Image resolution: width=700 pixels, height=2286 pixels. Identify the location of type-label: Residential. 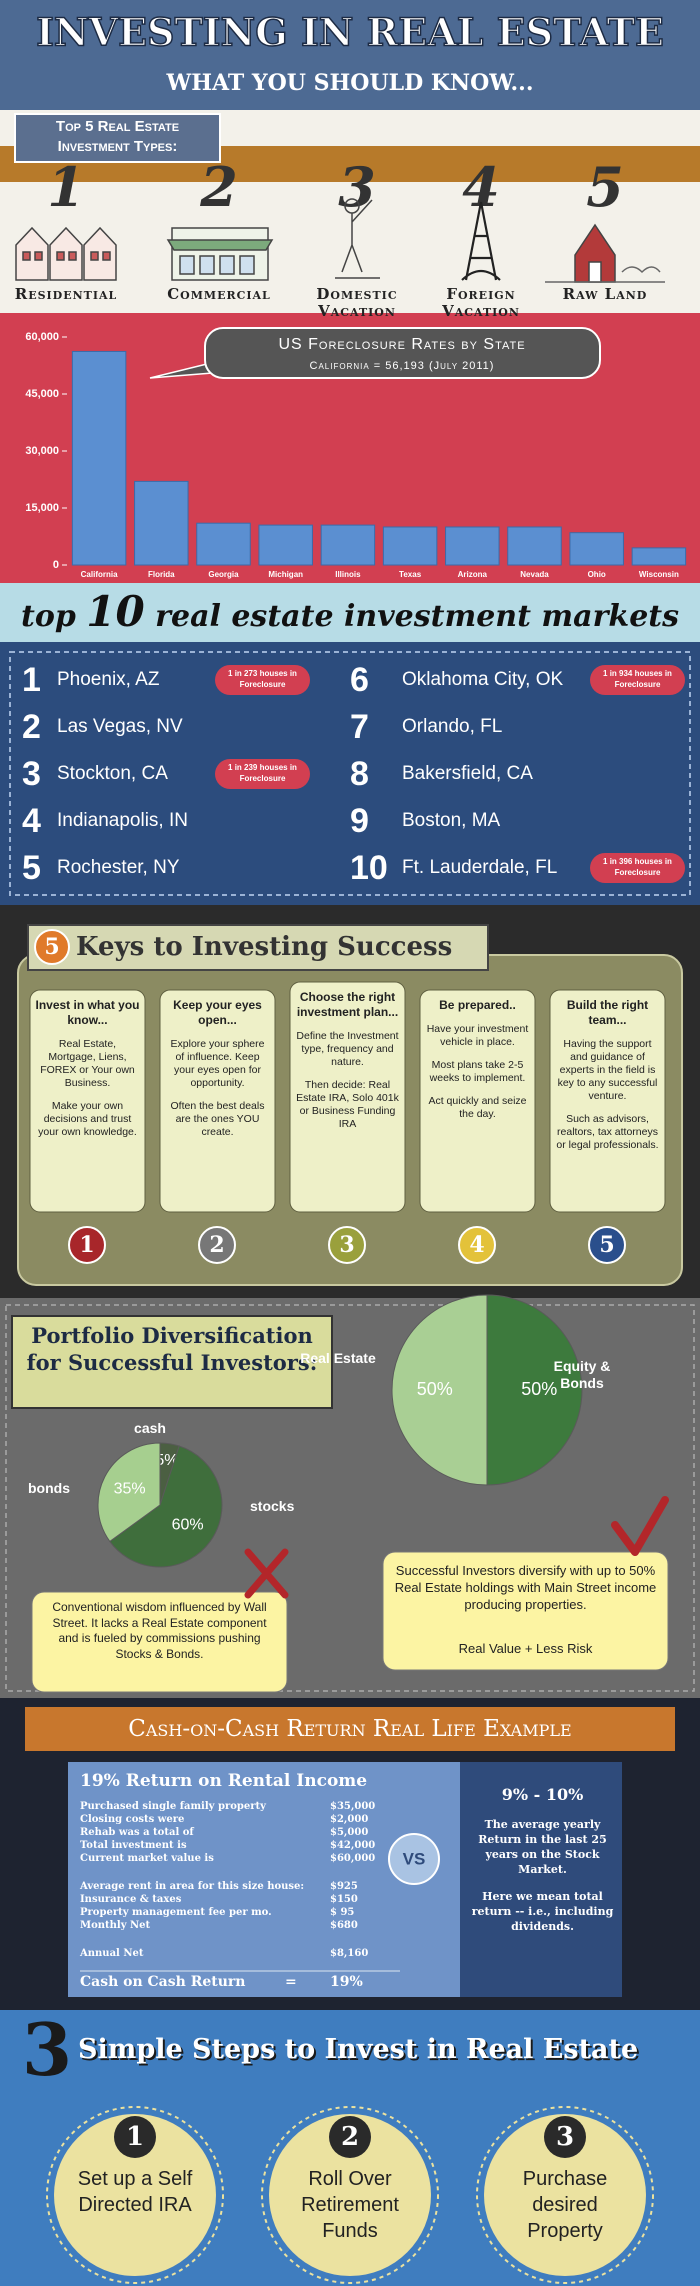
(66, 294).